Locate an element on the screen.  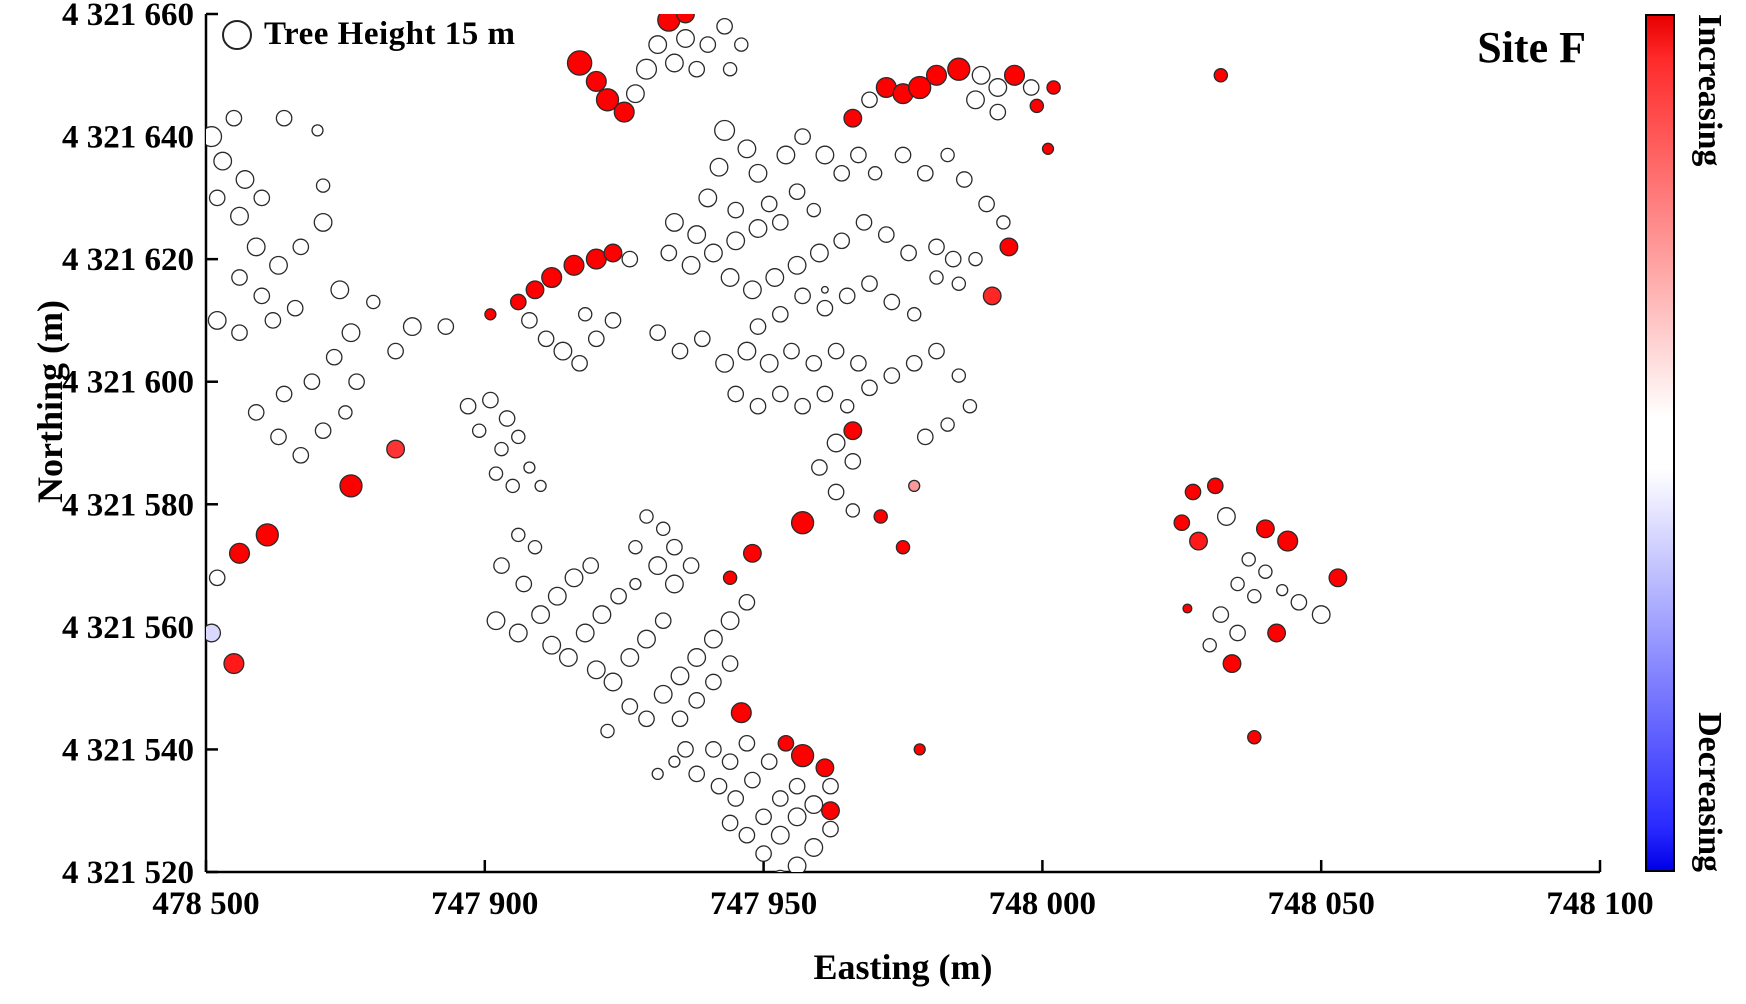
y-axis-label: Northing (m) is located at coordinates (50, 401).